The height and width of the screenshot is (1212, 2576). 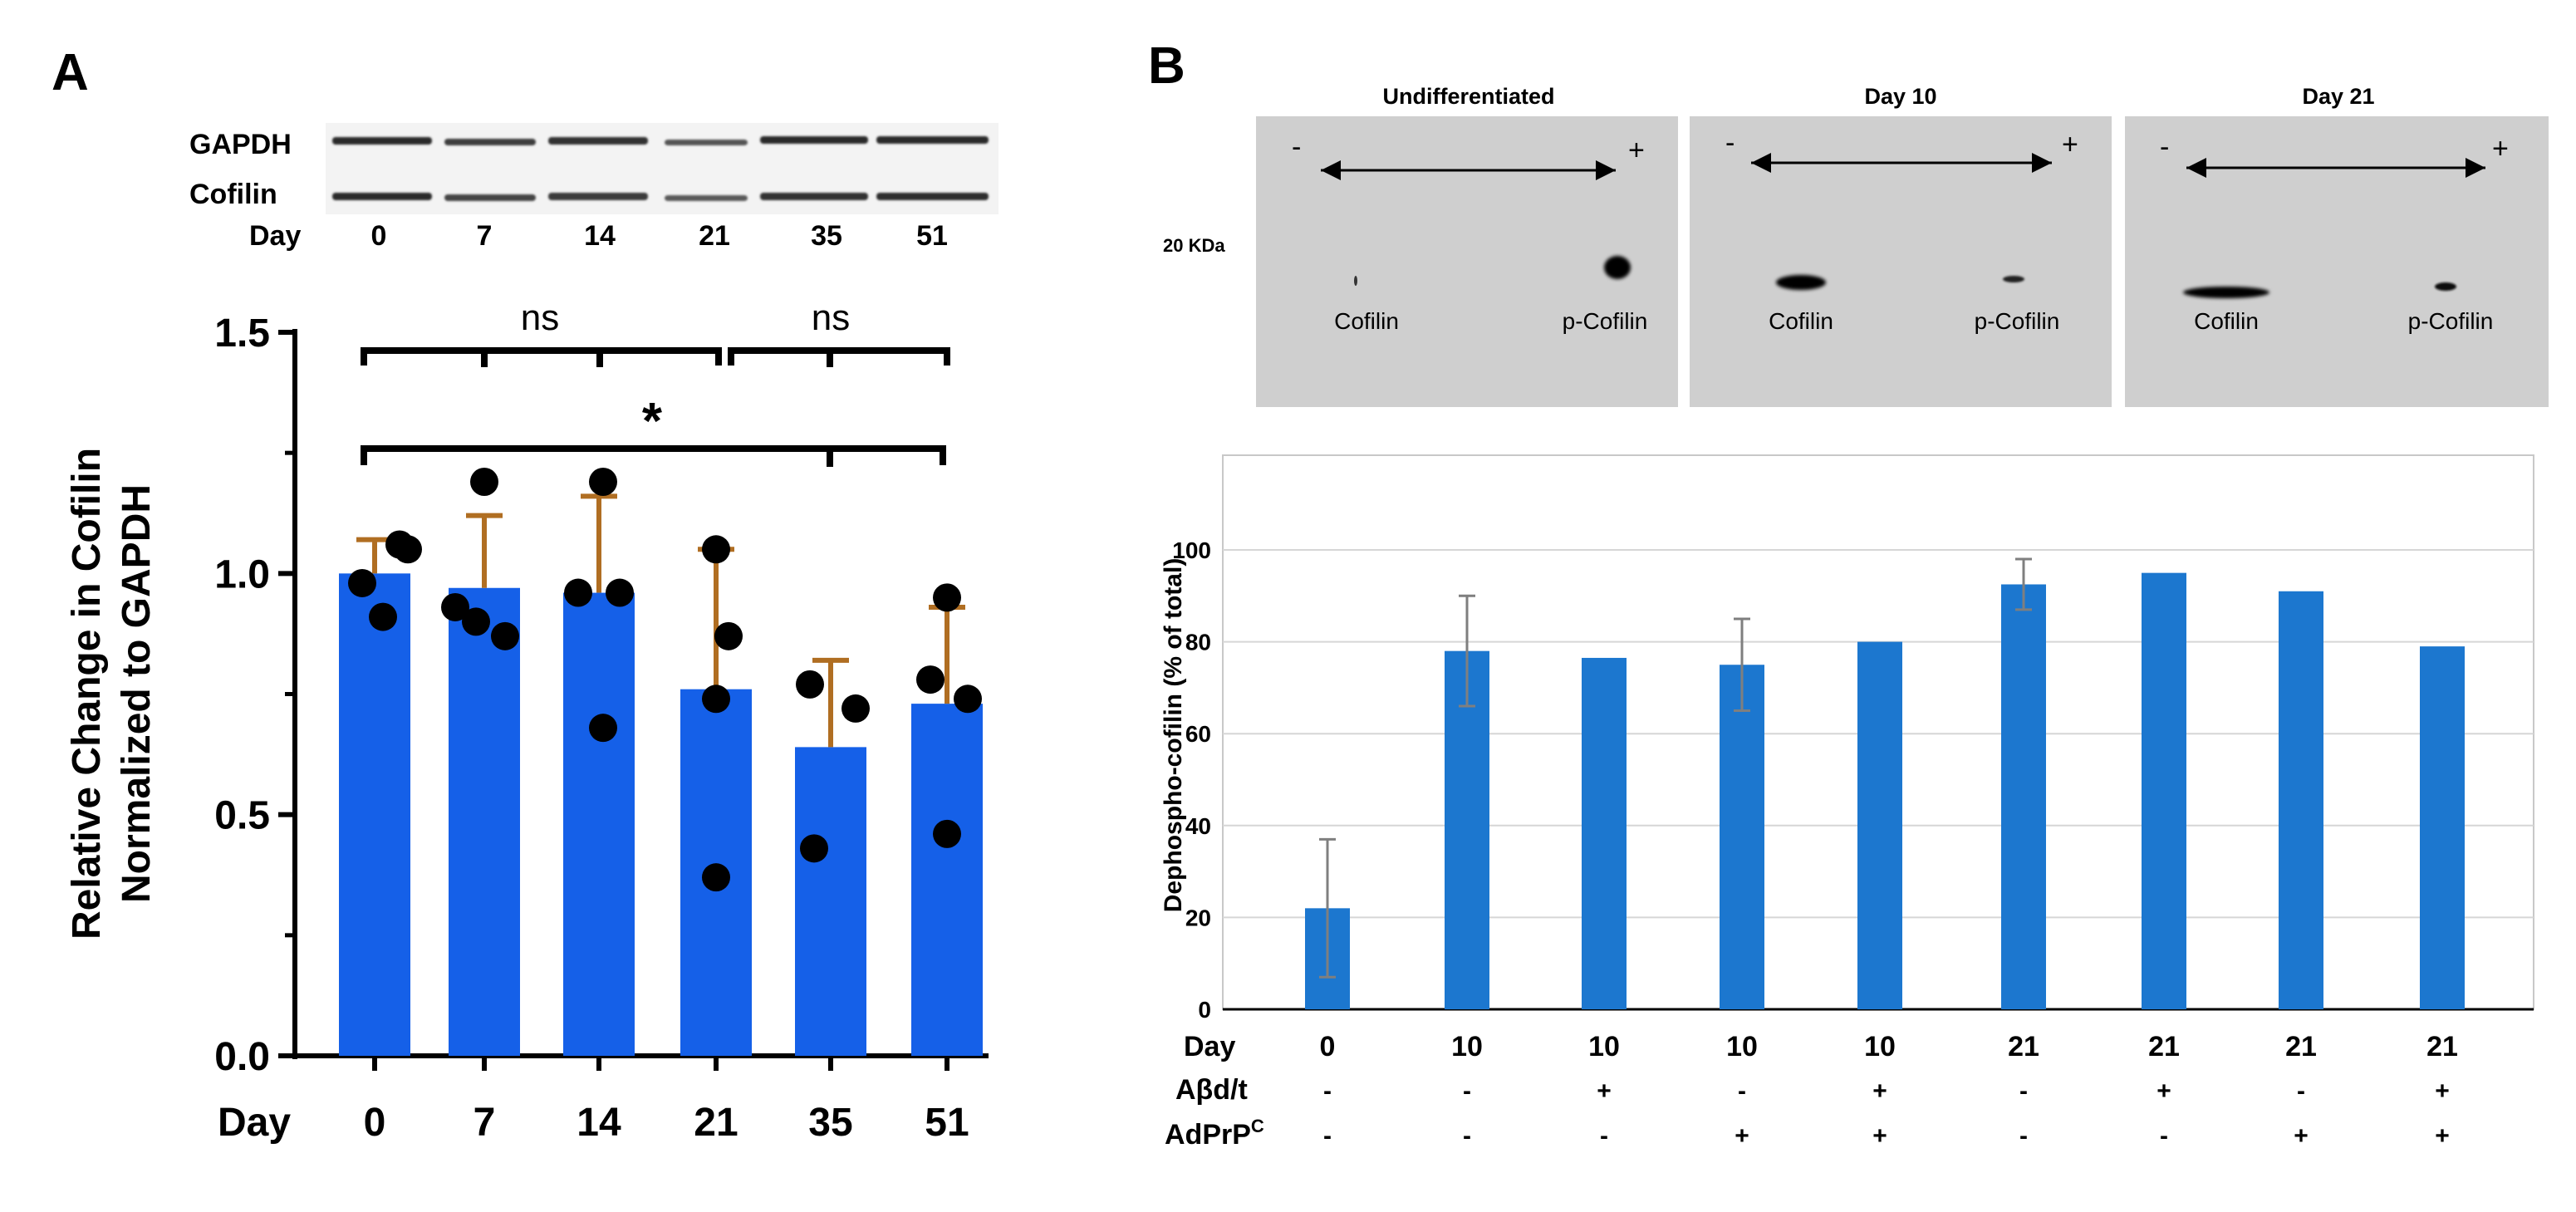 What do you see at coordinates (1209, 1046) in the screenshot?
I see `cond-day-label: Day` at bounding box center [1209, 1046].